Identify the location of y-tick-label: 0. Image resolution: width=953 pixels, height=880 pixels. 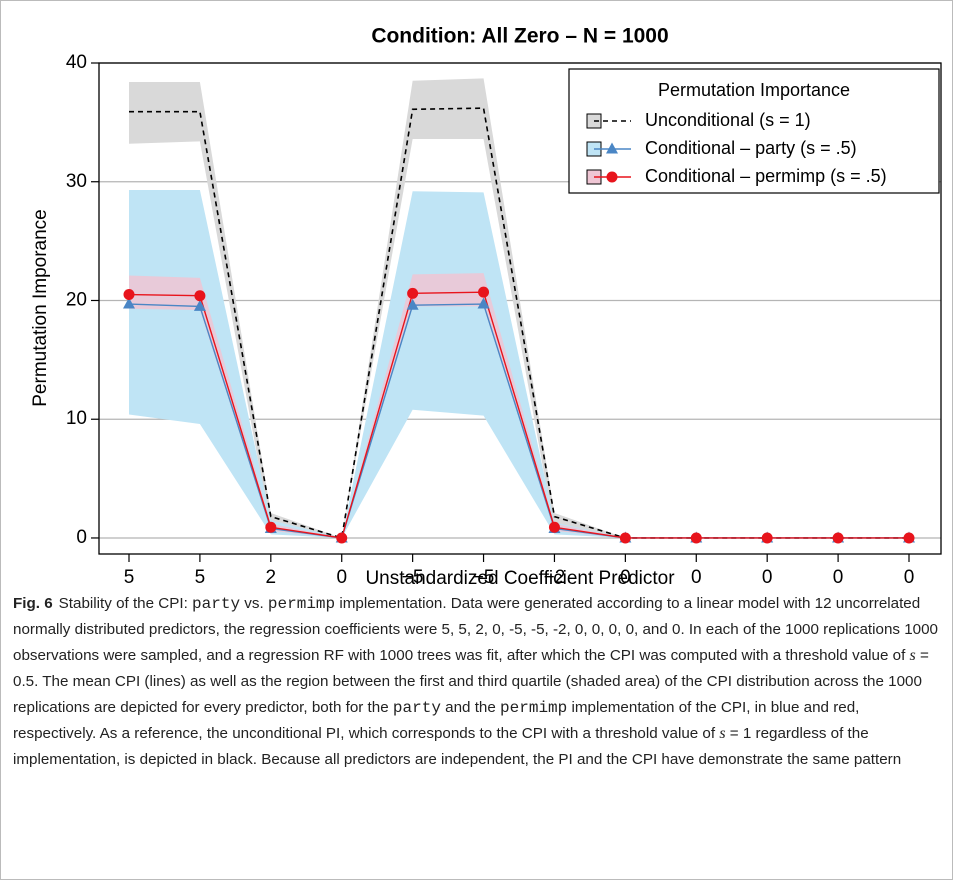
(81, 537).